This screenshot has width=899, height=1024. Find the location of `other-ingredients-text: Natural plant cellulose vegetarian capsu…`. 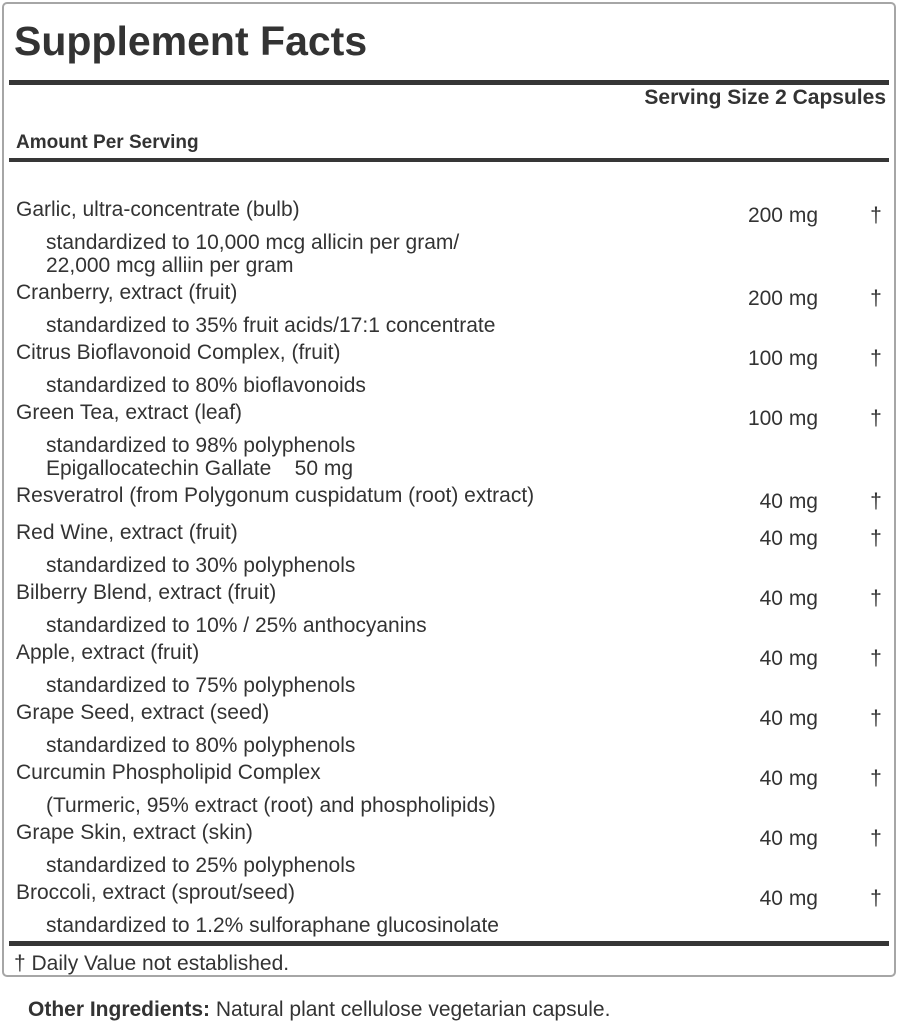

other-ingredients-text: Natural plant cellulose vegetarian capsu… is located at coordinates (410, 1009).